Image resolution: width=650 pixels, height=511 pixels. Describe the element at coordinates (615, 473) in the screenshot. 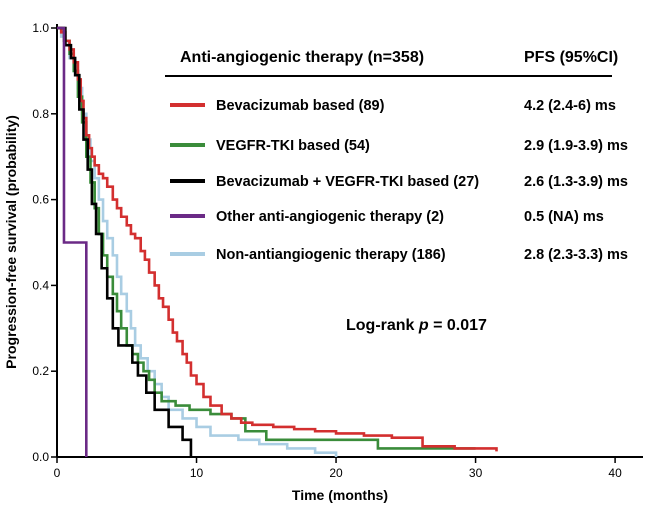

I see `x-tick-label: 40` at that location.